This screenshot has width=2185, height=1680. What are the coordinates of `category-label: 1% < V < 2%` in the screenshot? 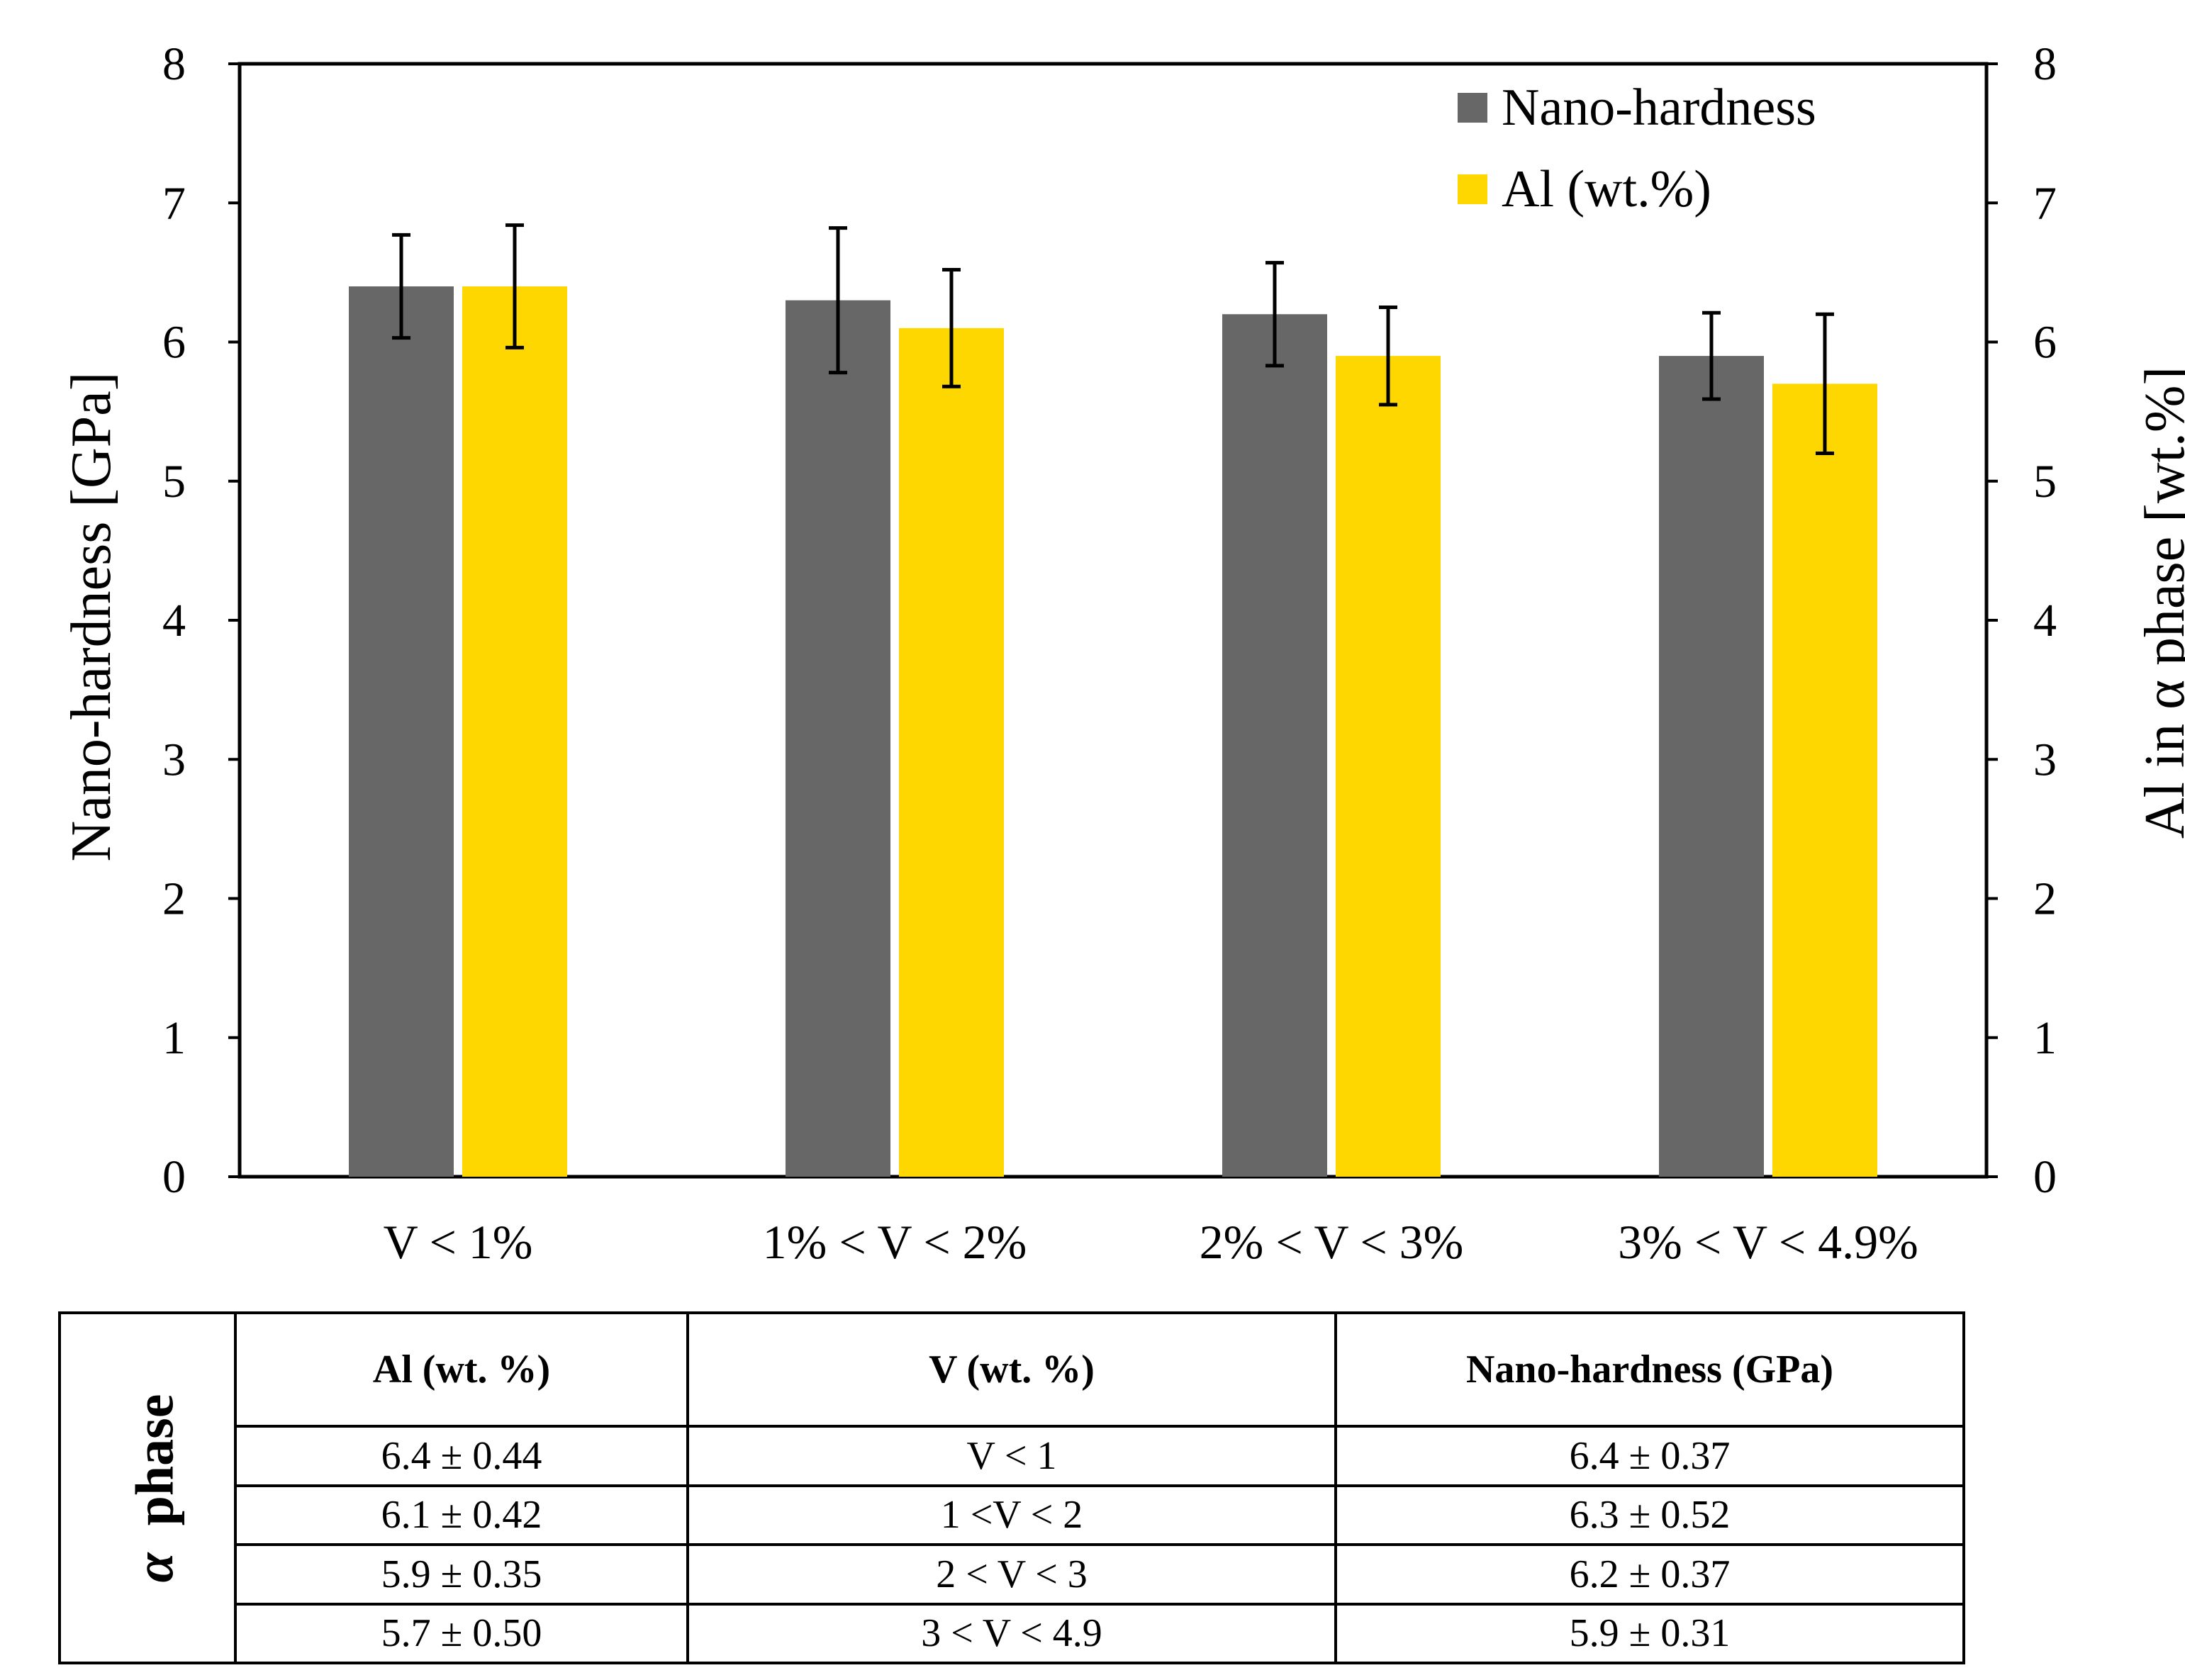 It's located at (895, 1242).